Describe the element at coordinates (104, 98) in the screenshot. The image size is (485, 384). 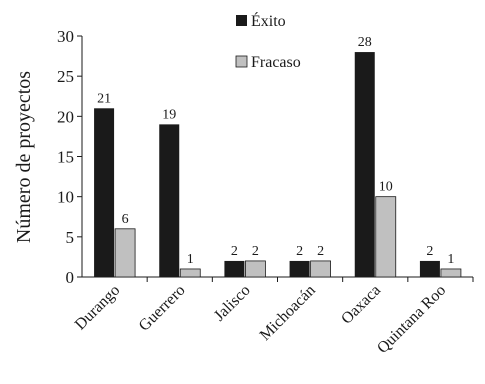
I see `data-label: 21` at that location.